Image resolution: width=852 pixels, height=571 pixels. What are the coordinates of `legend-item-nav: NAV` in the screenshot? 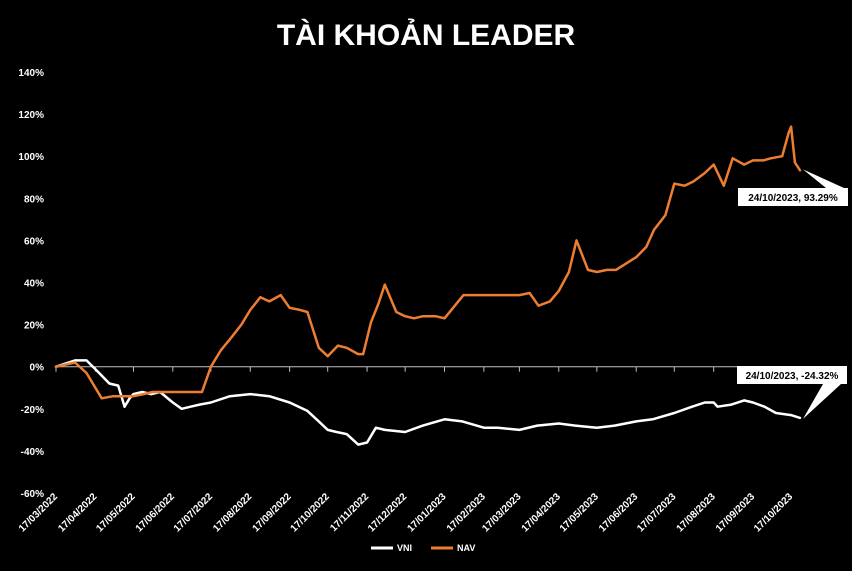 It's located at (453, 548).